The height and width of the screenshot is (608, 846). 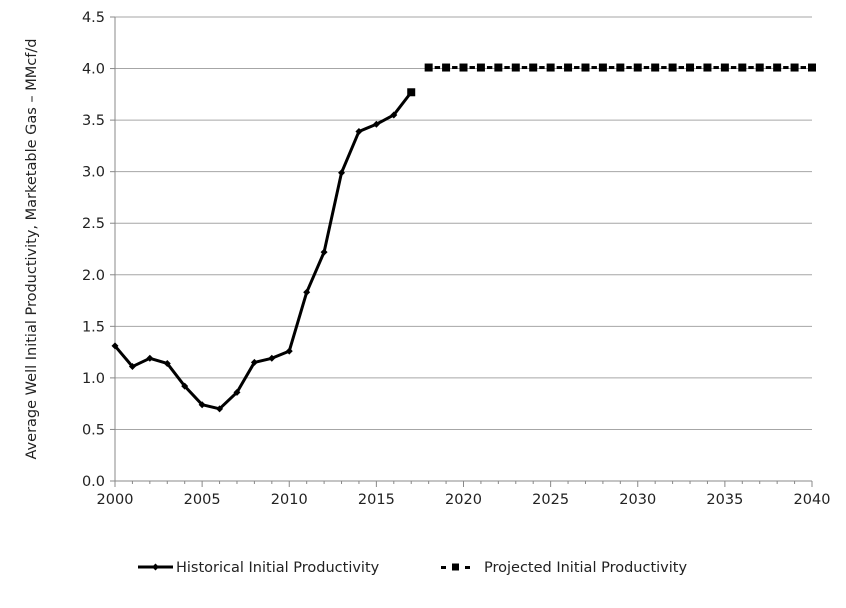 What do you see at coordinates (278, 568) in the screenshot?
I see `legend-label-historical: Historical Initial Productivity` at bounding box center [278, 568].